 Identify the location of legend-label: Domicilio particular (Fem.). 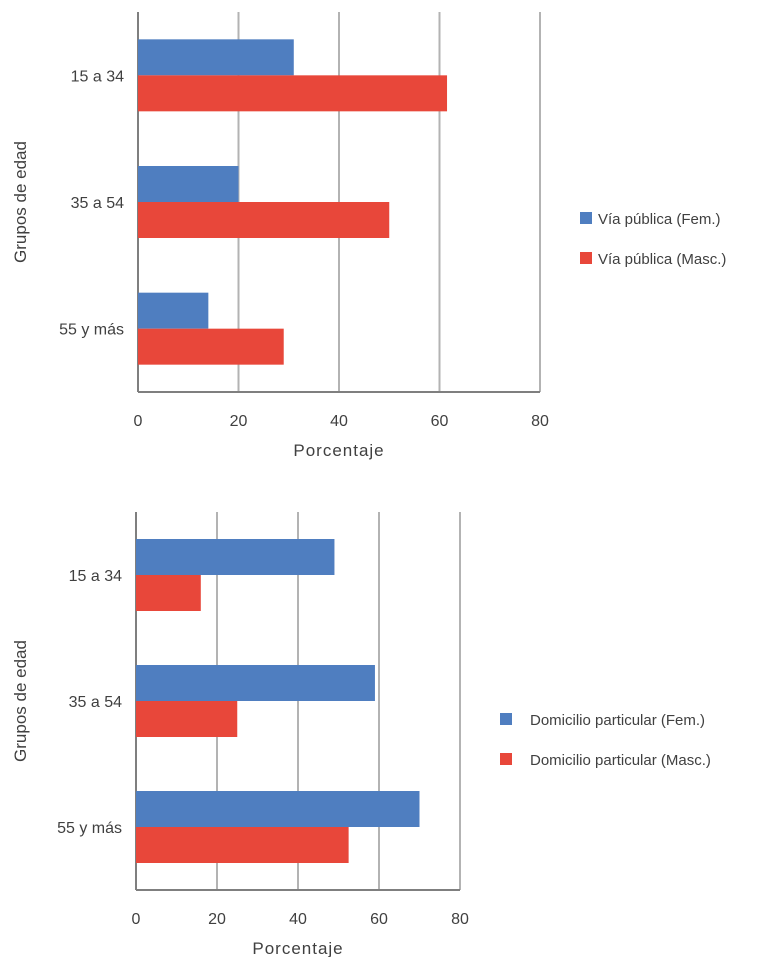
(617, 720).